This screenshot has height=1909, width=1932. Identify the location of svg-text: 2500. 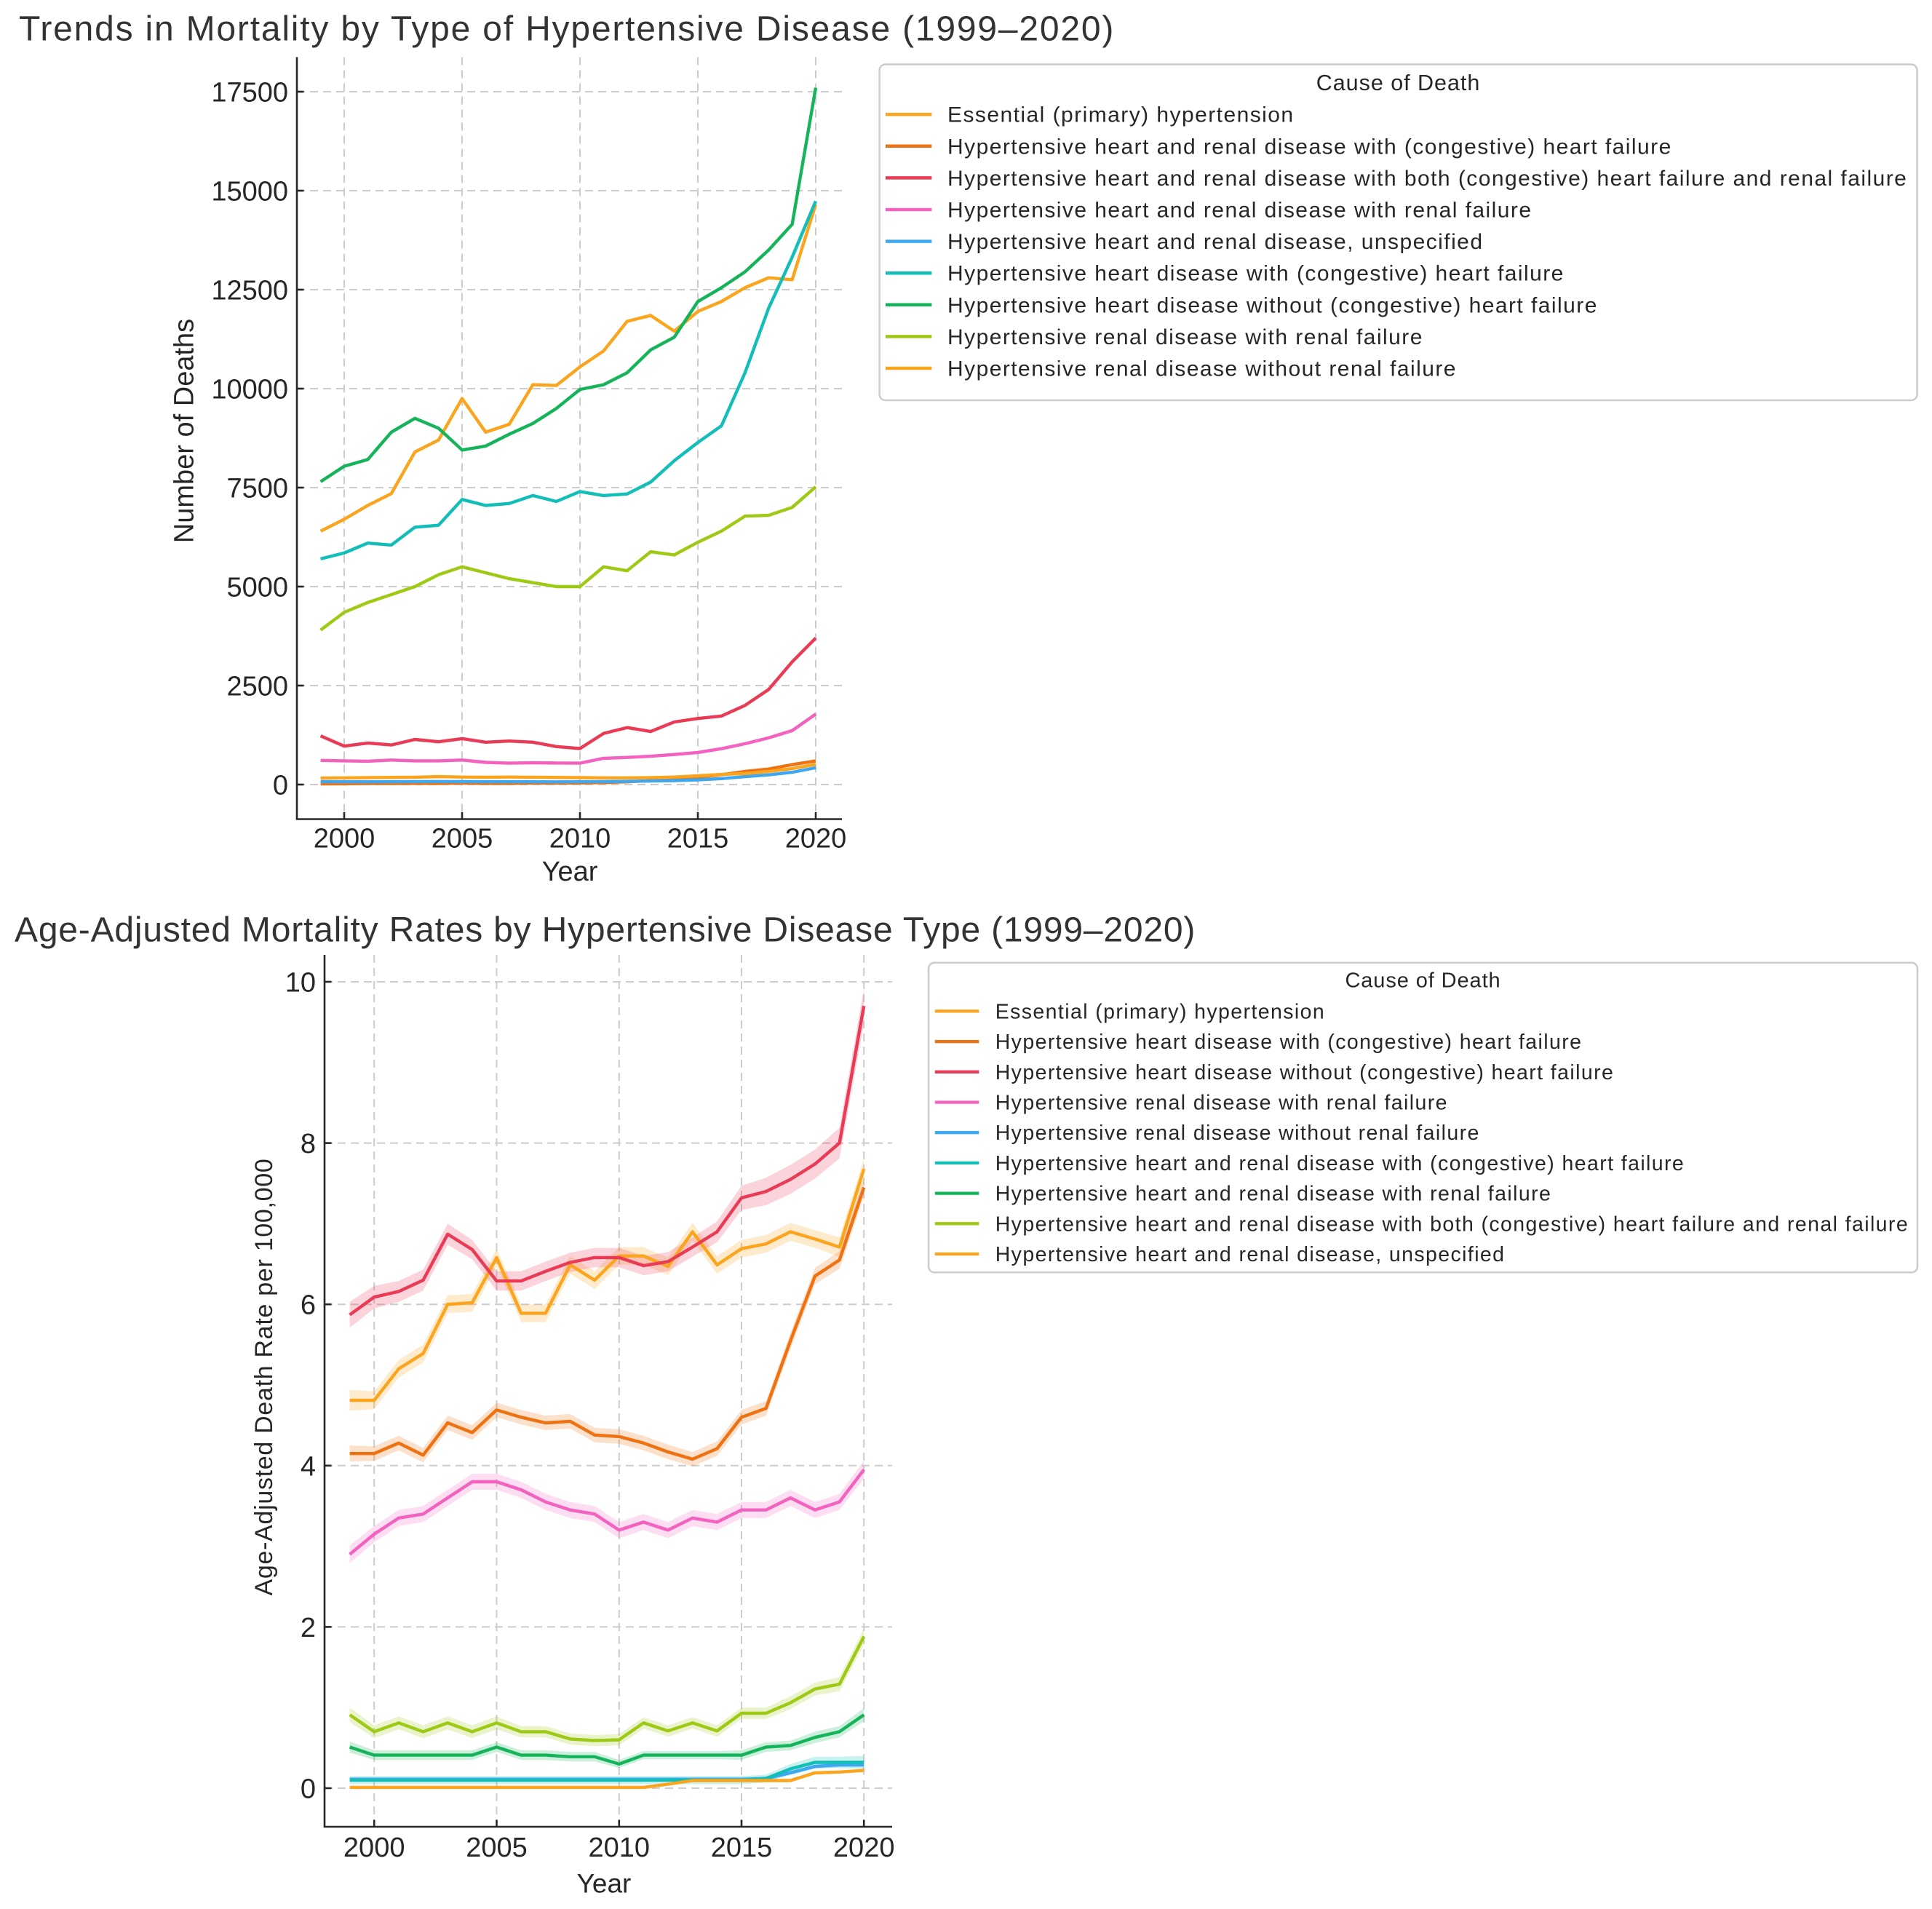
(257, 687).